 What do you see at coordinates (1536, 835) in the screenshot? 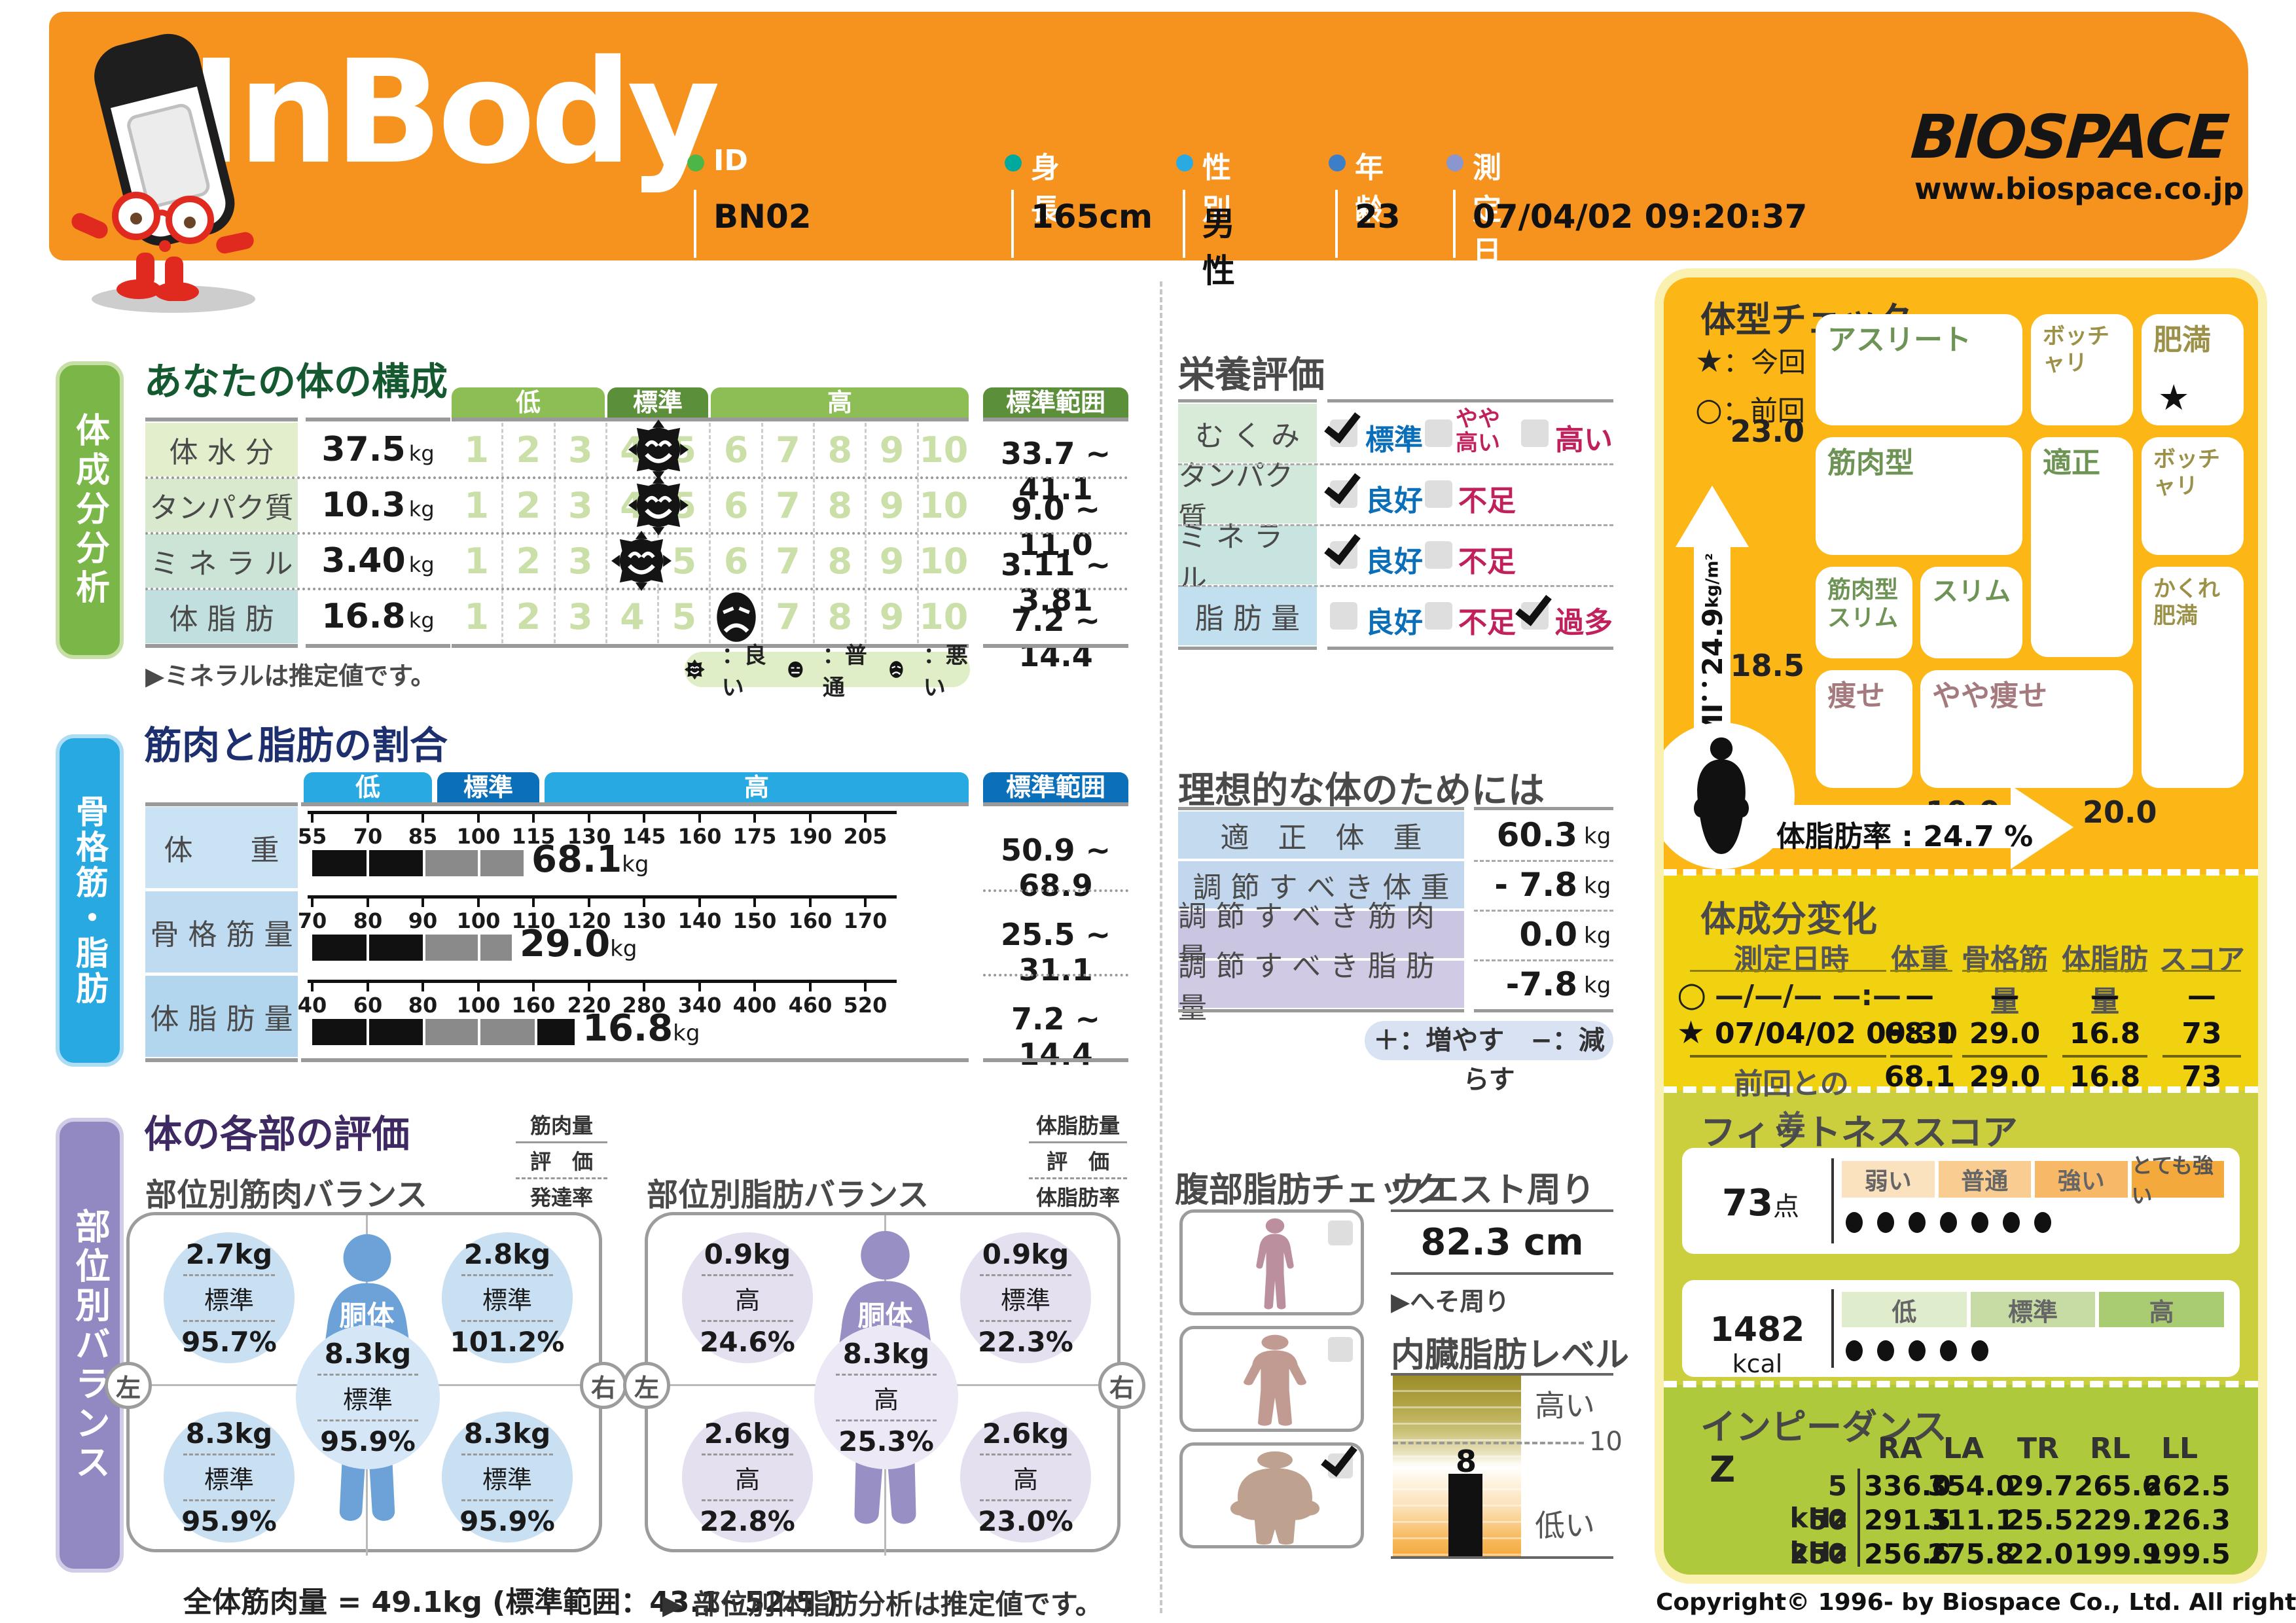
I see `value: 60.3` at bounding box center [1536, 835].